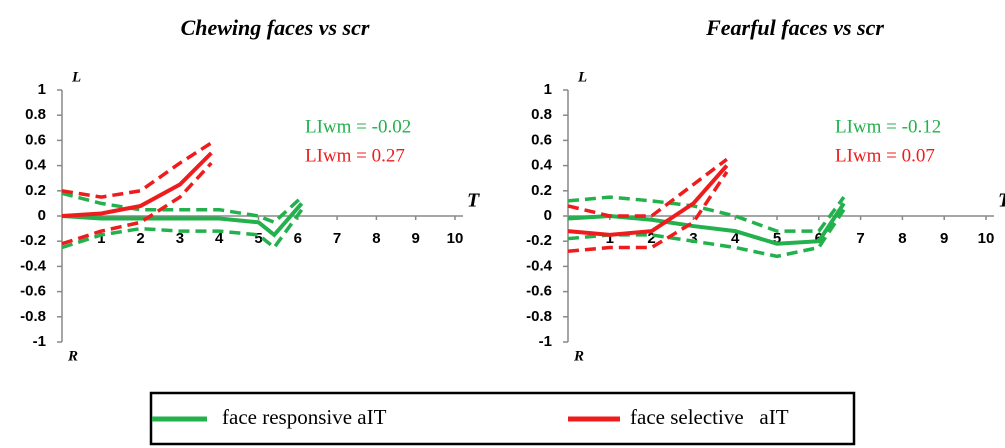  I want to click on annotation: LIwm = 0.27, so click(355, 155).